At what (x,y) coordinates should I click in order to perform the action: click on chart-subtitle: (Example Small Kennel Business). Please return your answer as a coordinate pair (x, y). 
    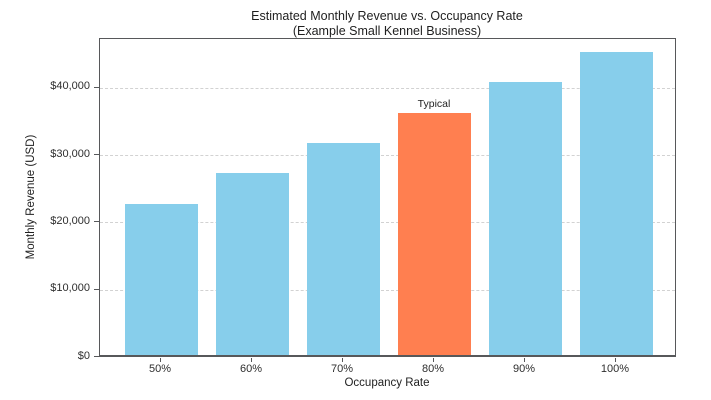
    Looking at the image, I should click on (387, 31).